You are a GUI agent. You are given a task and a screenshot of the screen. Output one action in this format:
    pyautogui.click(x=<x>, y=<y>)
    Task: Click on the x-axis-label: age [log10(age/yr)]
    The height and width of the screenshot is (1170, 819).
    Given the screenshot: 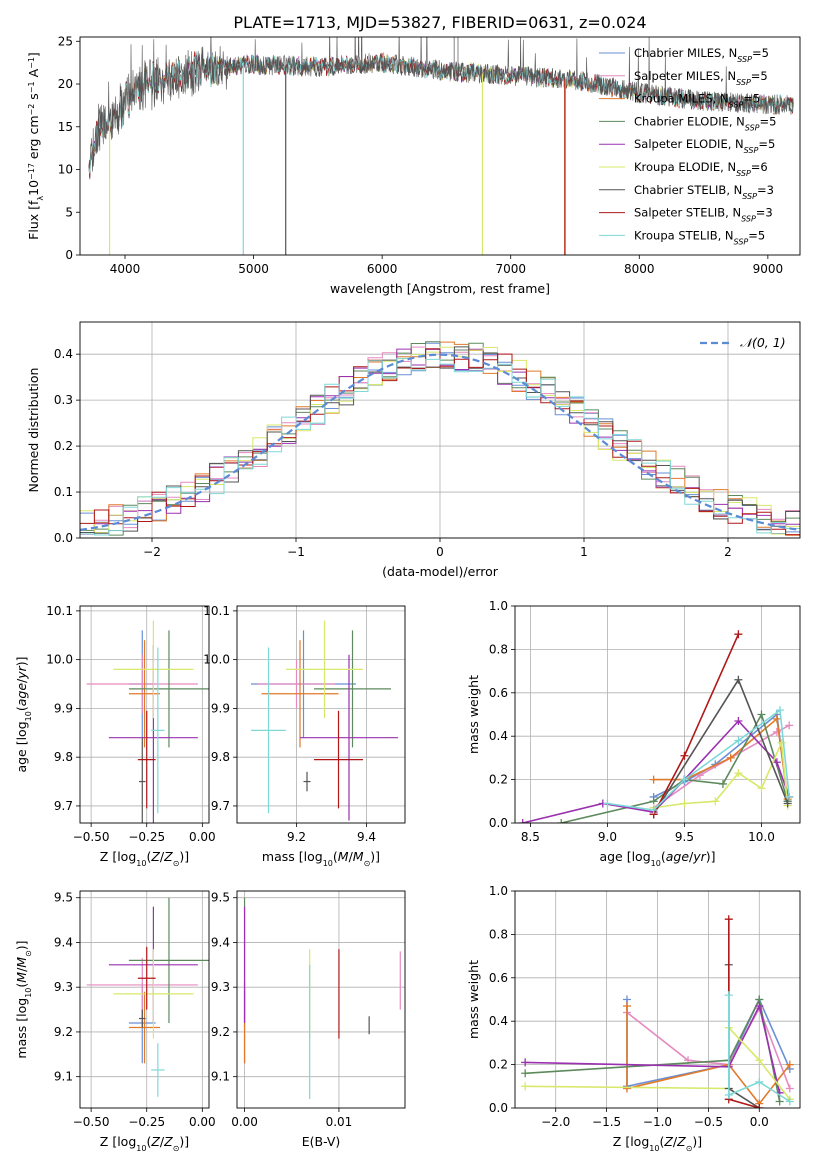 What is the action you would take?
    pyautogui.click(x=657, y=858)
    